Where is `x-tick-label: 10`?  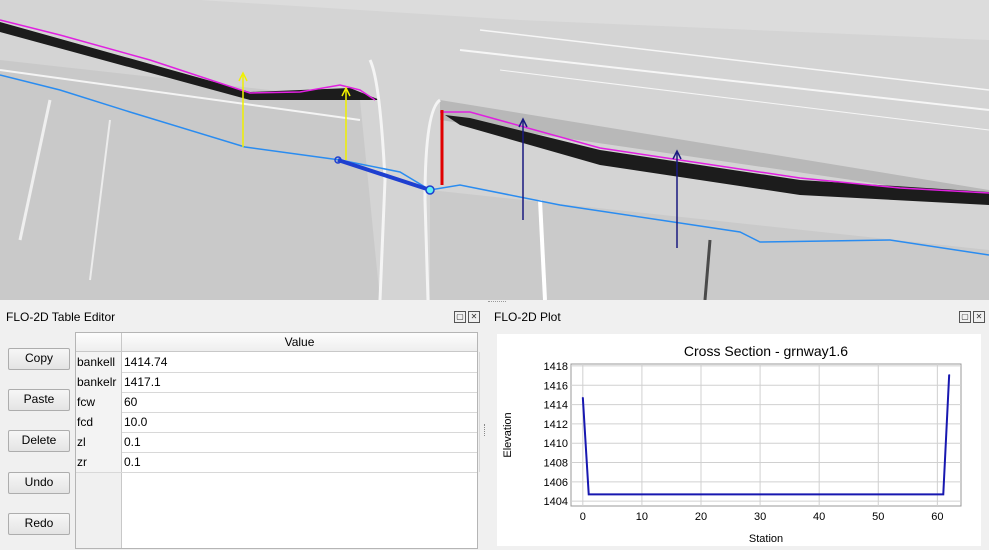 x-tick-label: 10 is located at coordinates (642, 517).